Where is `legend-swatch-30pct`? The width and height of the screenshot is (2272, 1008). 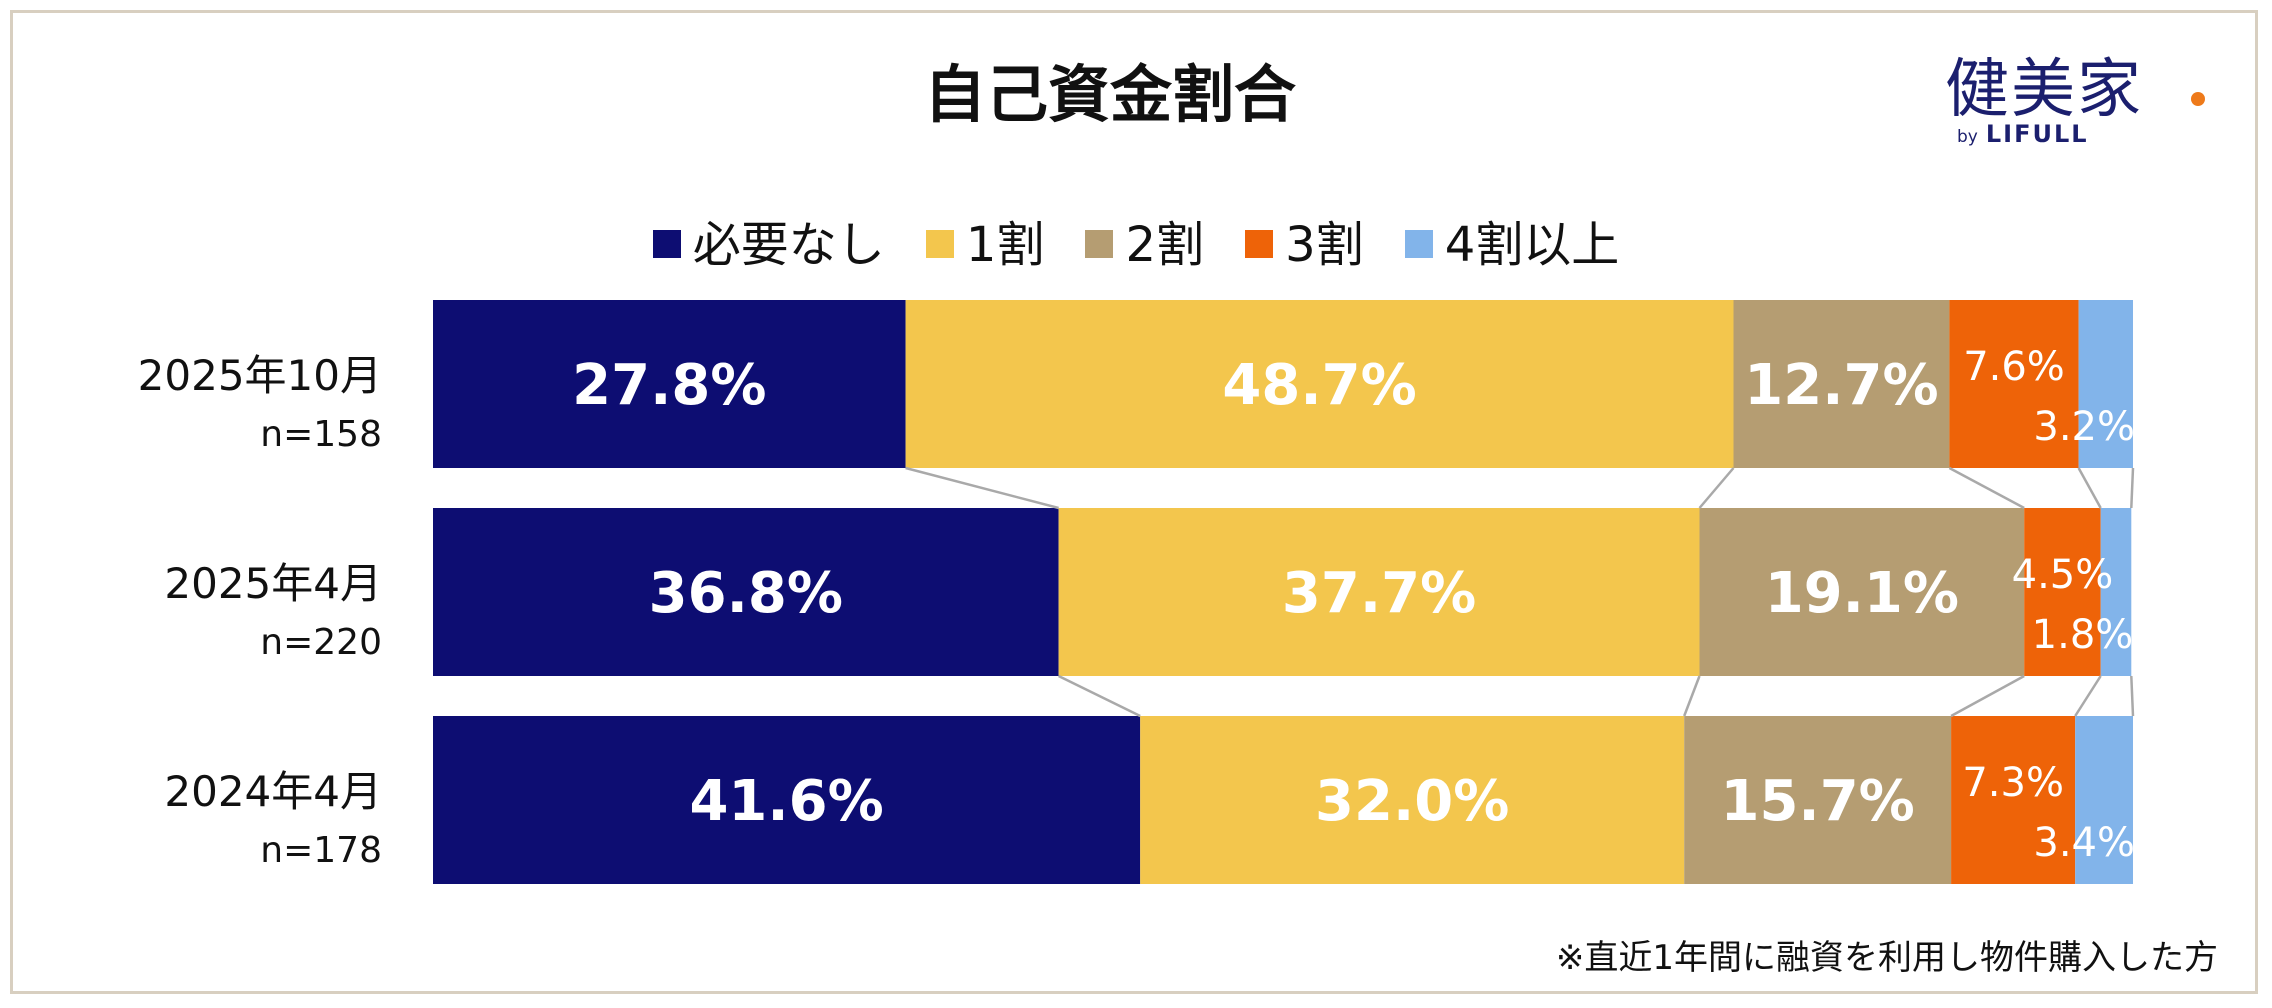 legend-swatch-30pct is located at coordinates (1259, 244).